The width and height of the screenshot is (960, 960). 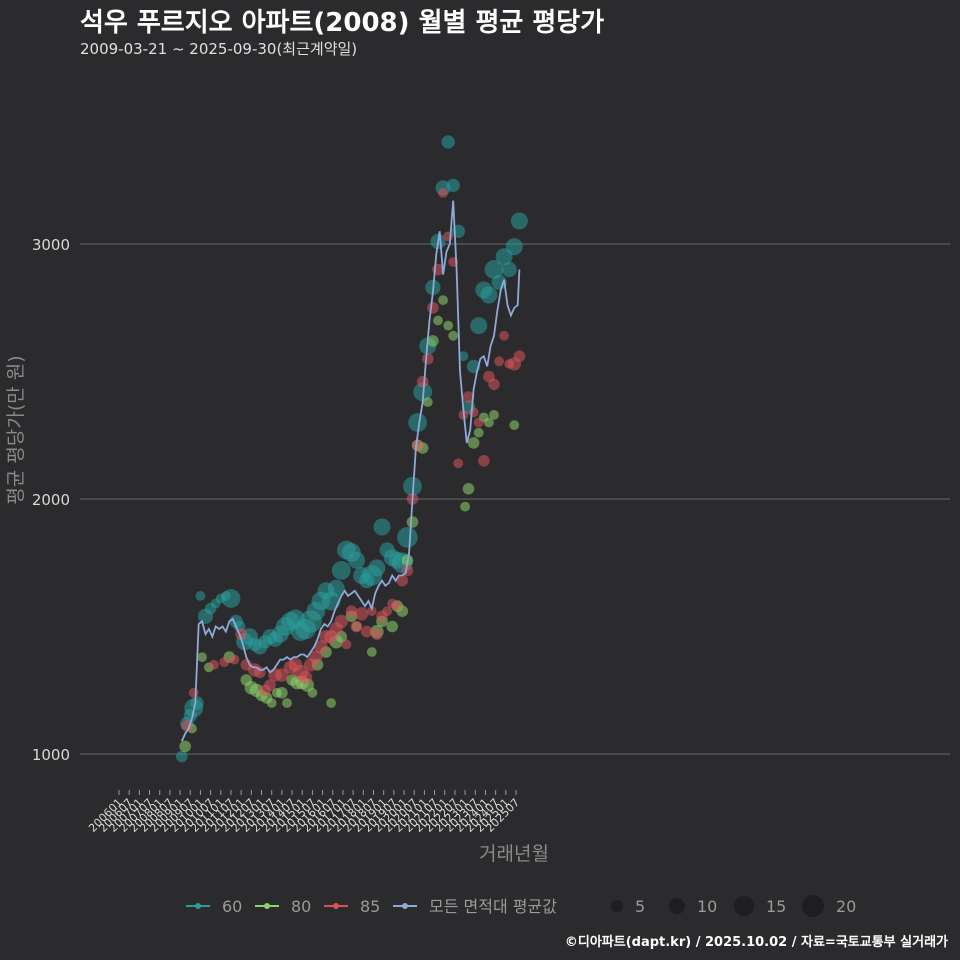 What do you see at coordinates (707, 906) in the screenshot?
I see `legend-size-label: 10` at bounding box center [707, 906].